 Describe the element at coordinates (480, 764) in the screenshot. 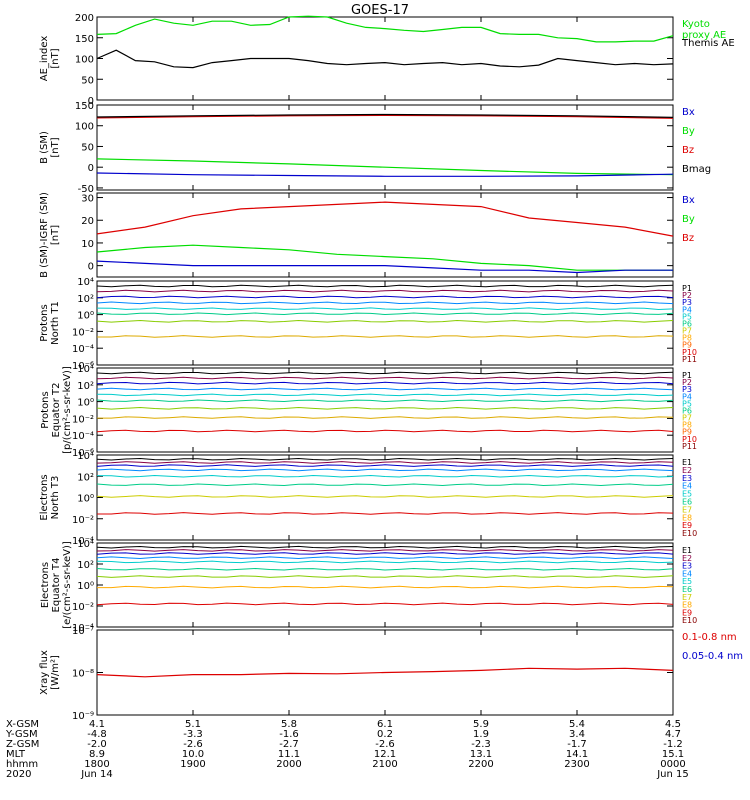

I see `x-cell: 2200` at that location.